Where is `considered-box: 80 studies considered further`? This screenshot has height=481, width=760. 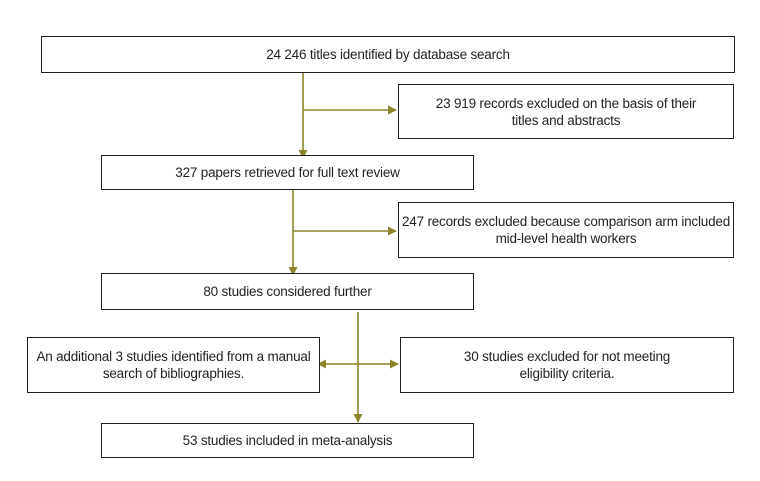 considered-box: 80 studies considered further is located at coordinates (287, 291).